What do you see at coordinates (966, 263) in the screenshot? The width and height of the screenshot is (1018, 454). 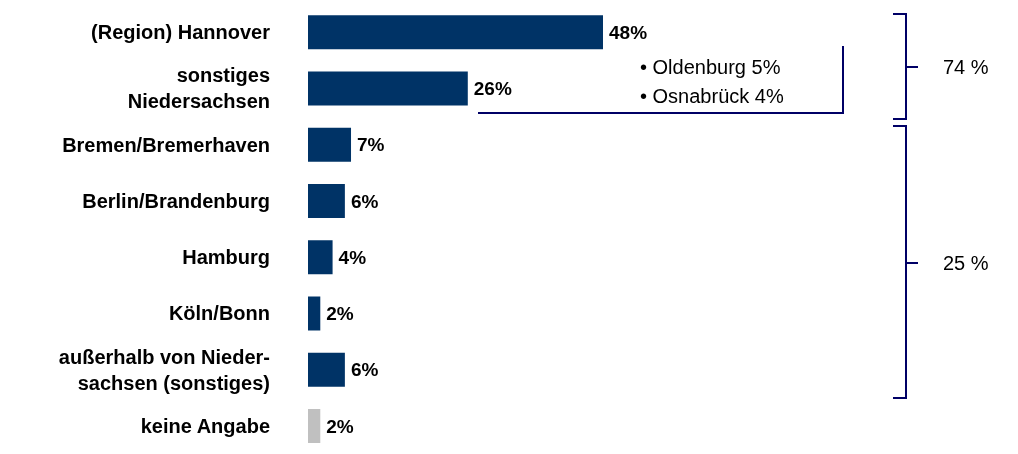 I see `text: 25 %` at bounding box center [966, 263].